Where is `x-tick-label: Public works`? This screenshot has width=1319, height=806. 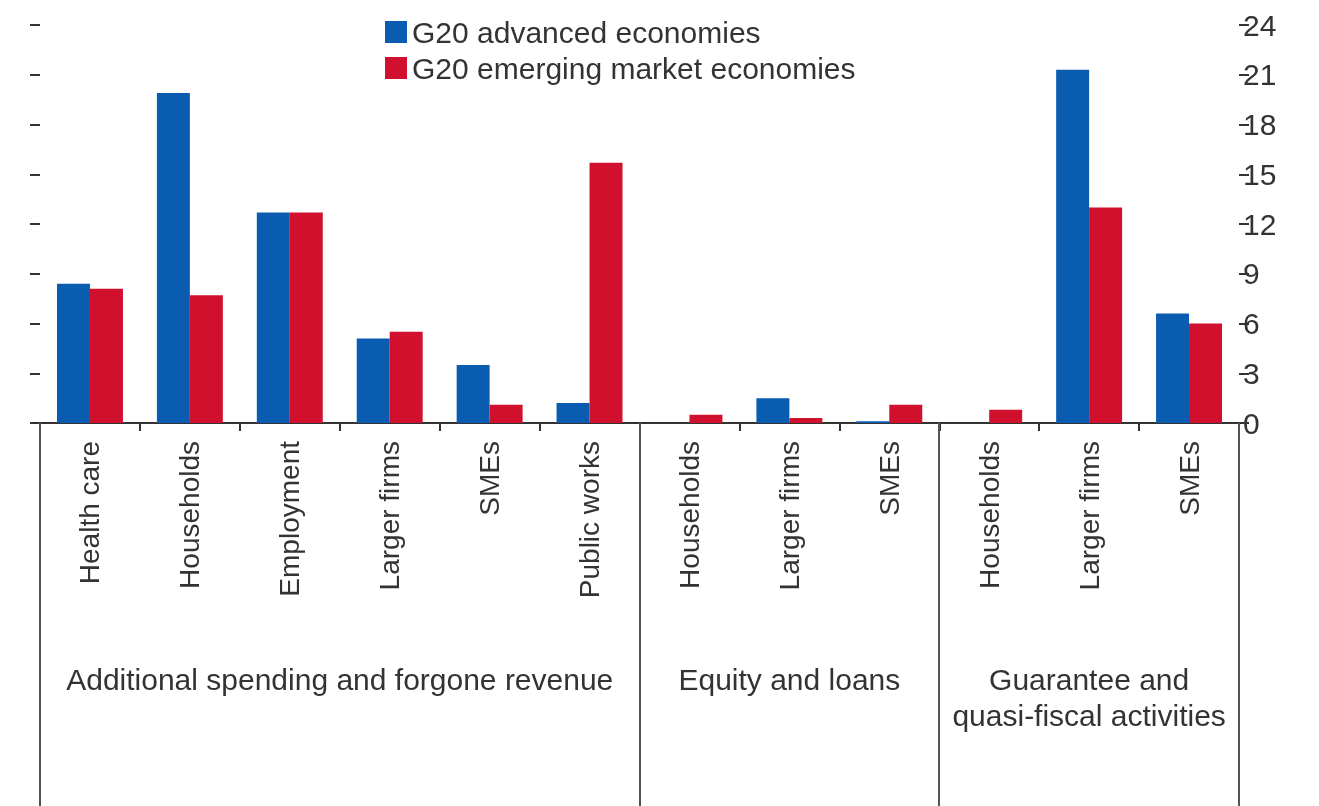 x-tick-label: Public works is located at coordinates (590, 520).